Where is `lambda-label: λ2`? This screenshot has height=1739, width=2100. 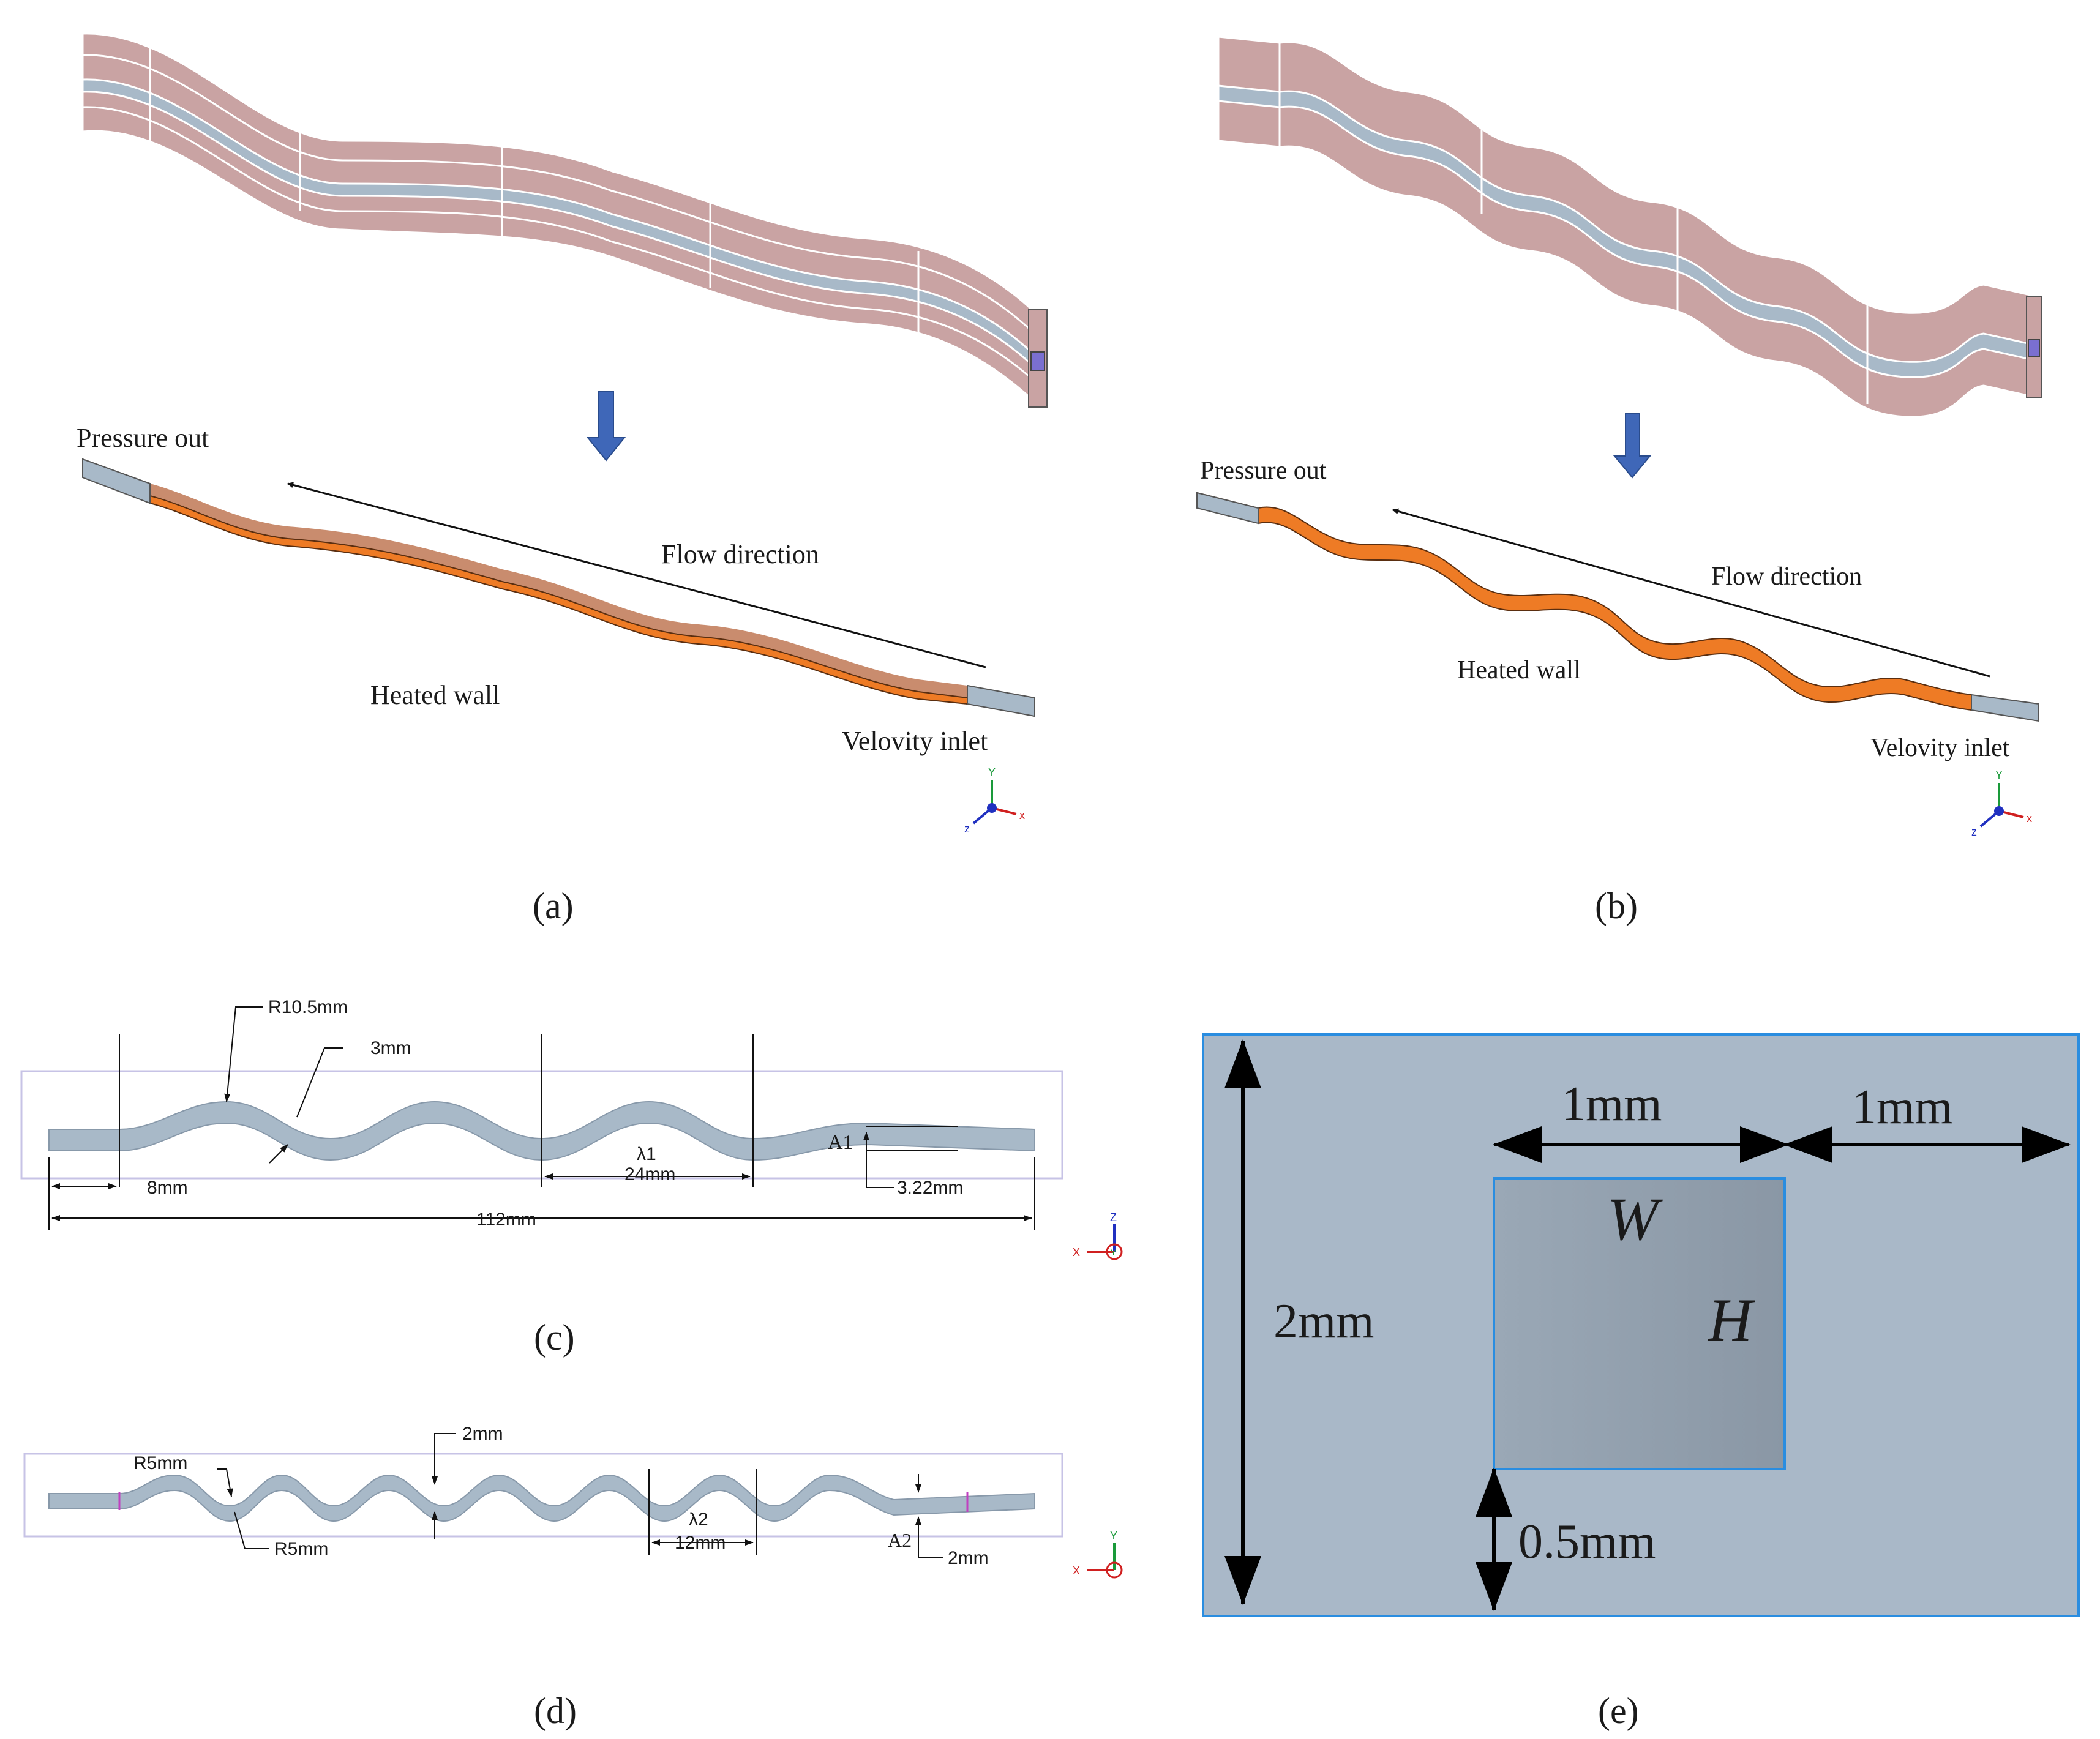 lambda-label: λ2 is located at coordinates (698, 1519).